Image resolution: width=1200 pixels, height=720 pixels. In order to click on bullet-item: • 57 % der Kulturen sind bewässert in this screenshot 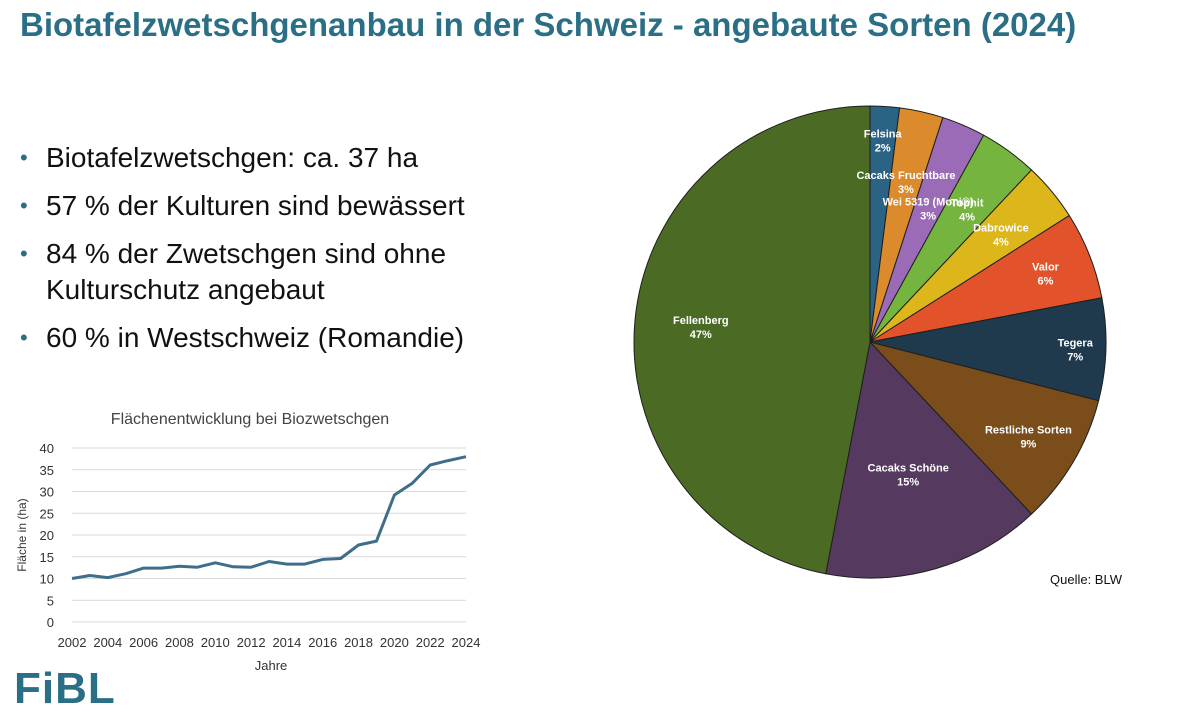, I will do `click(298, 206)`.